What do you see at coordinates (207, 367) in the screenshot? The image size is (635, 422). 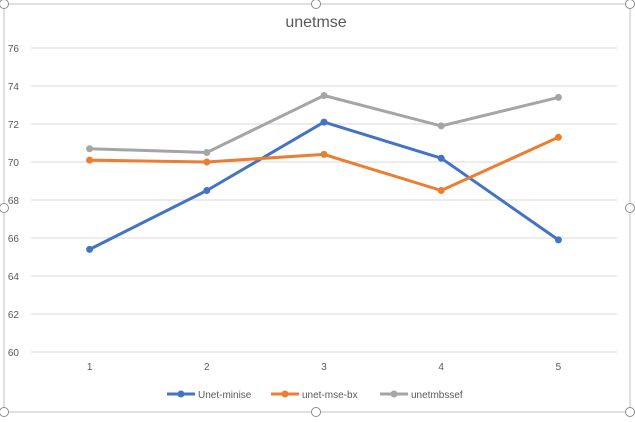 I see `x-tick-label: 2` at bounding box center [207, 367].